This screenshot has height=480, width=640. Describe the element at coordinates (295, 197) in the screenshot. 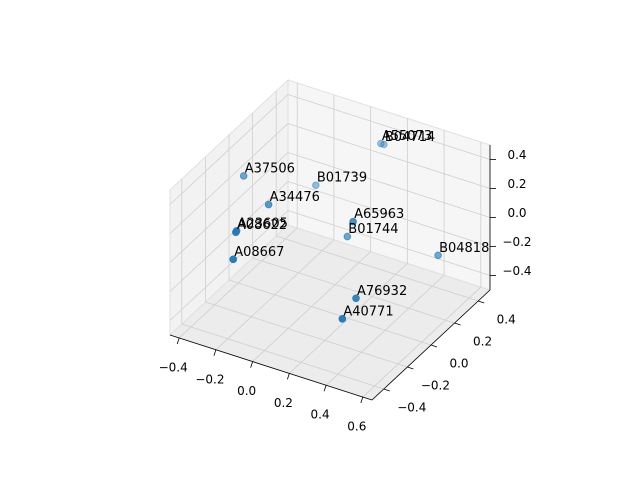

I see `point-label: A34476` at that location.